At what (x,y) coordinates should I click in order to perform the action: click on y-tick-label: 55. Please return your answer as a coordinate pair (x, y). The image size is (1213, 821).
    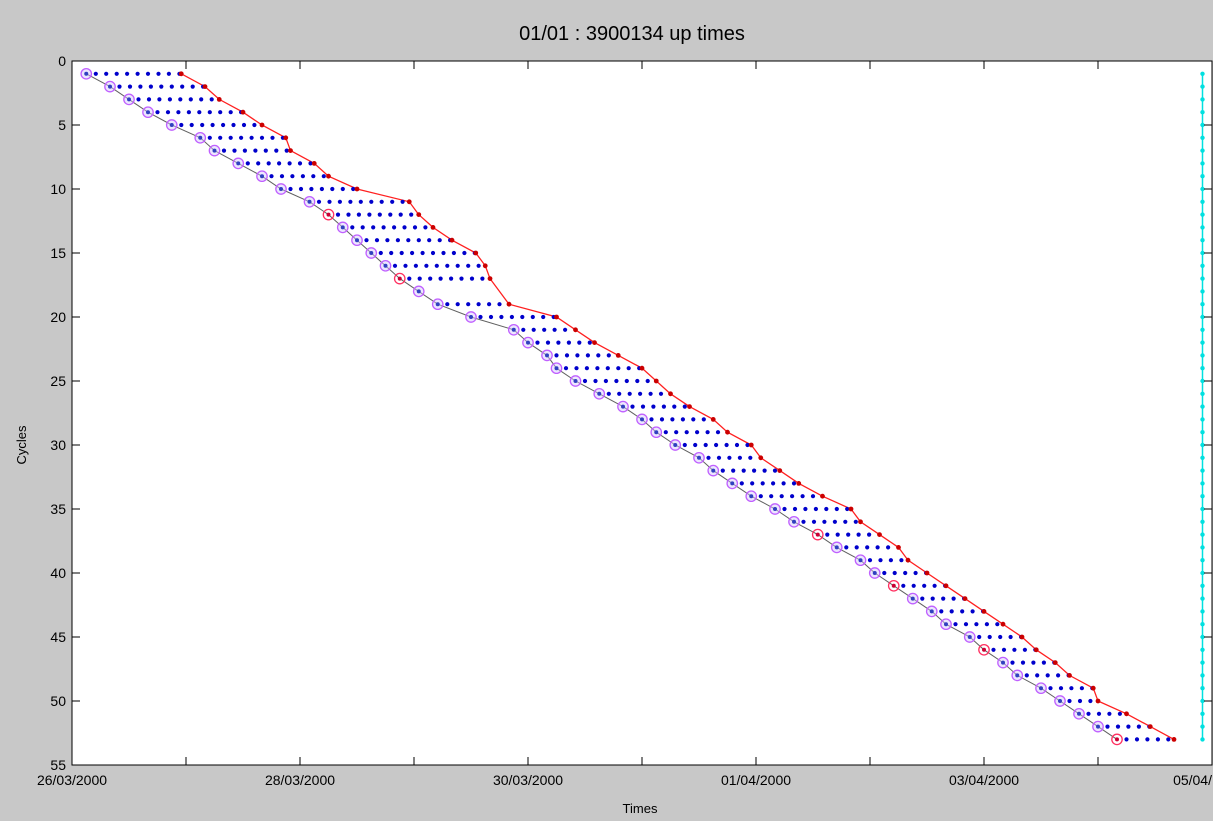
    Looking at the image, I should click on (58, 765).